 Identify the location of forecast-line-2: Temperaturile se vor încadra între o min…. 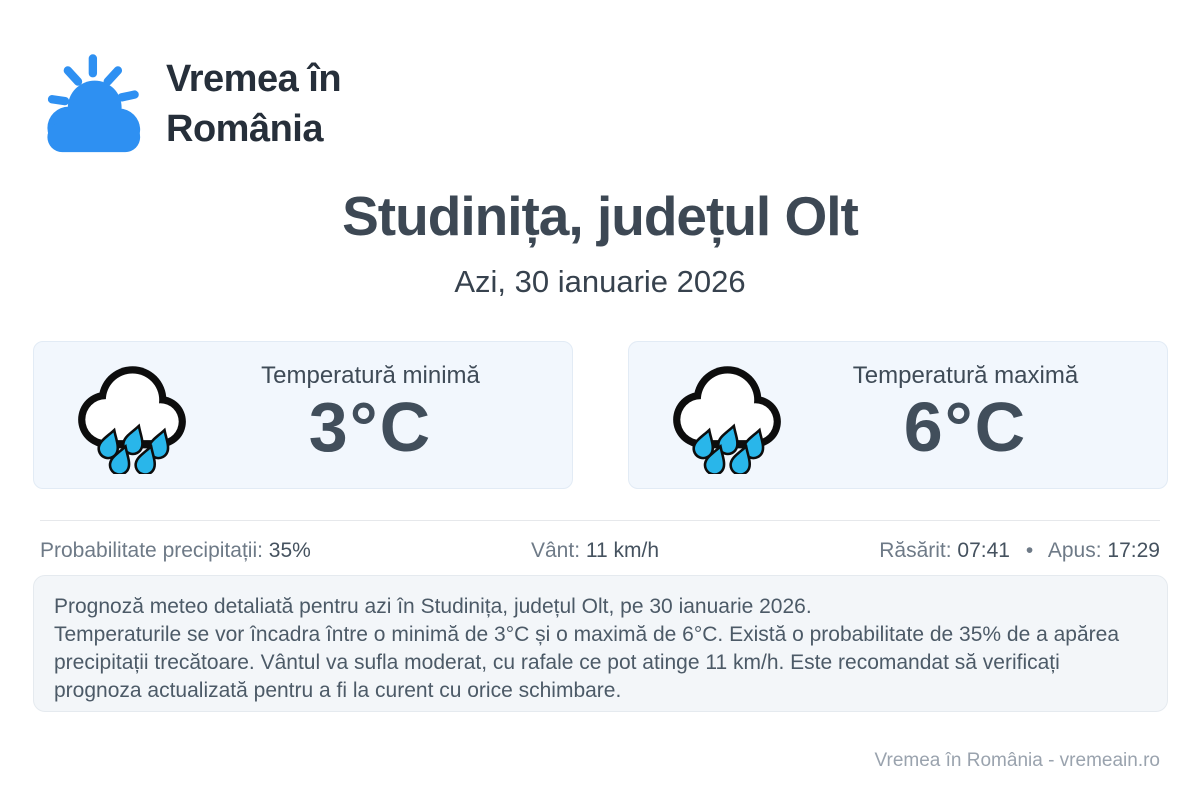
(587, 662).